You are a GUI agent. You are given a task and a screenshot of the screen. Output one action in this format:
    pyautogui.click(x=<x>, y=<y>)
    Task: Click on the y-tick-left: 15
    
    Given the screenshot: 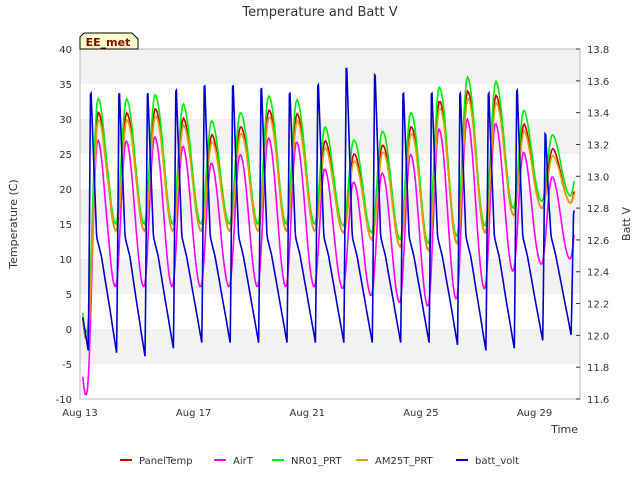 What is the action you would take?
    pyautogui.click(x=65, y=225)
    